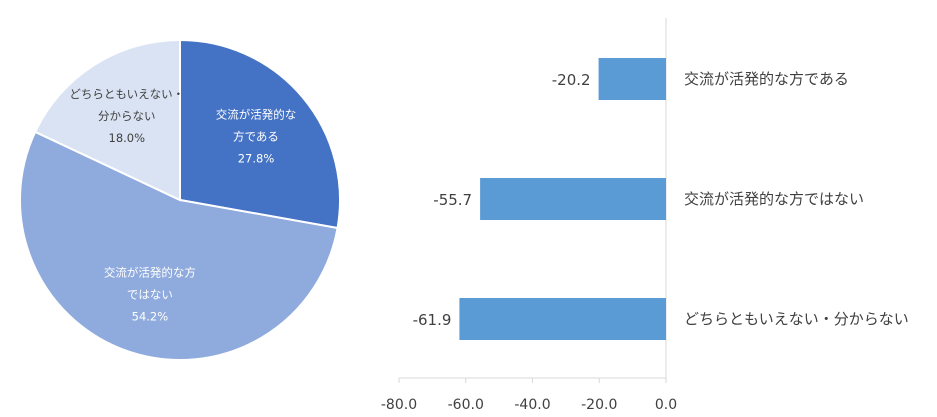  I want to click on pie-slice-percent: 54.2%, so click(150, 317).